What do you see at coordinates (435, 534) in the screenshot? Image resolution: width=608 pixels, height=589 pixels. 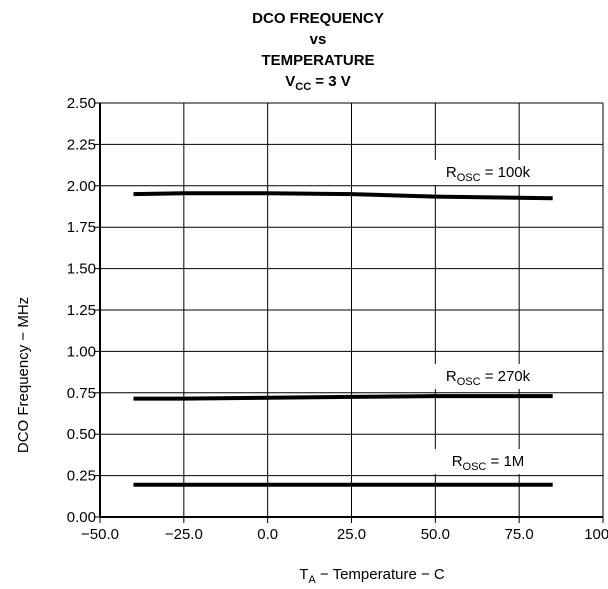 I see `x-tick-label-4: 50.0` at bounding box center [435, 534].